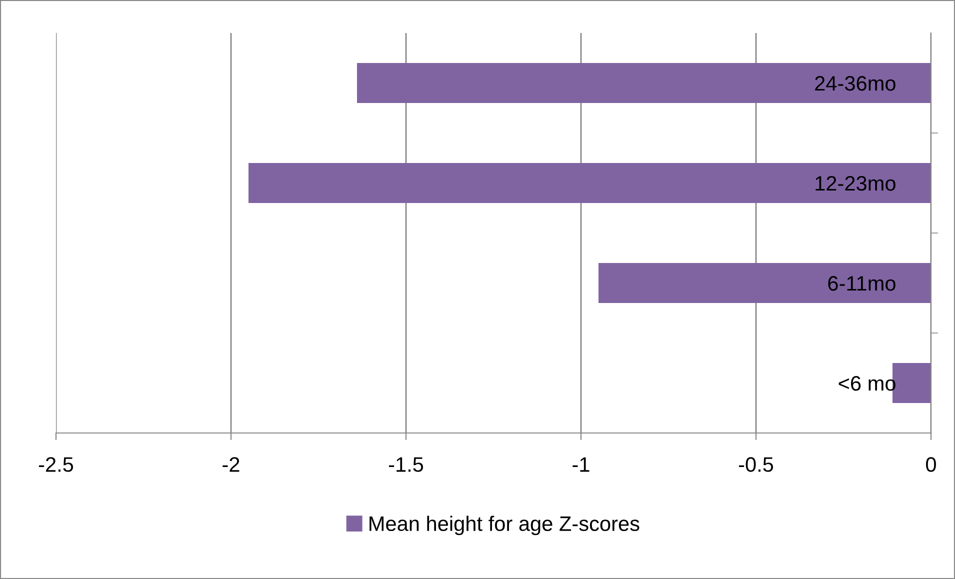  I want to click on y-tick-label: 24-36mo, so click(855, 83).